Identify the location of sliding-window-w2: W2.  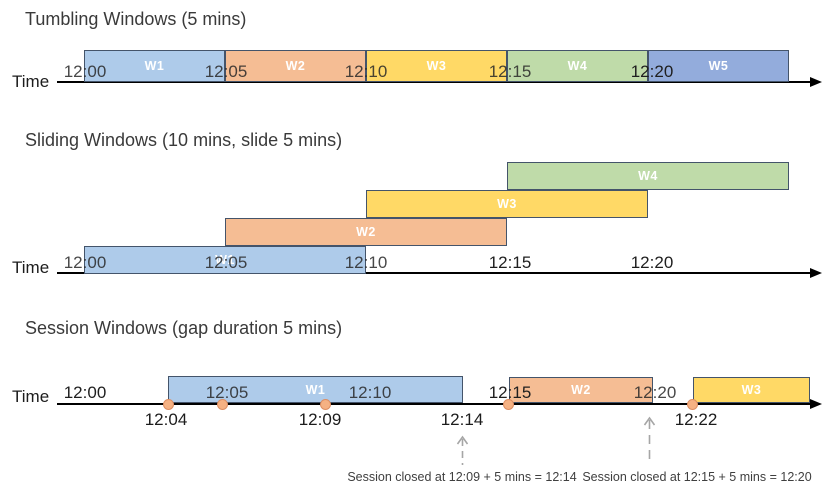
(366, 232).